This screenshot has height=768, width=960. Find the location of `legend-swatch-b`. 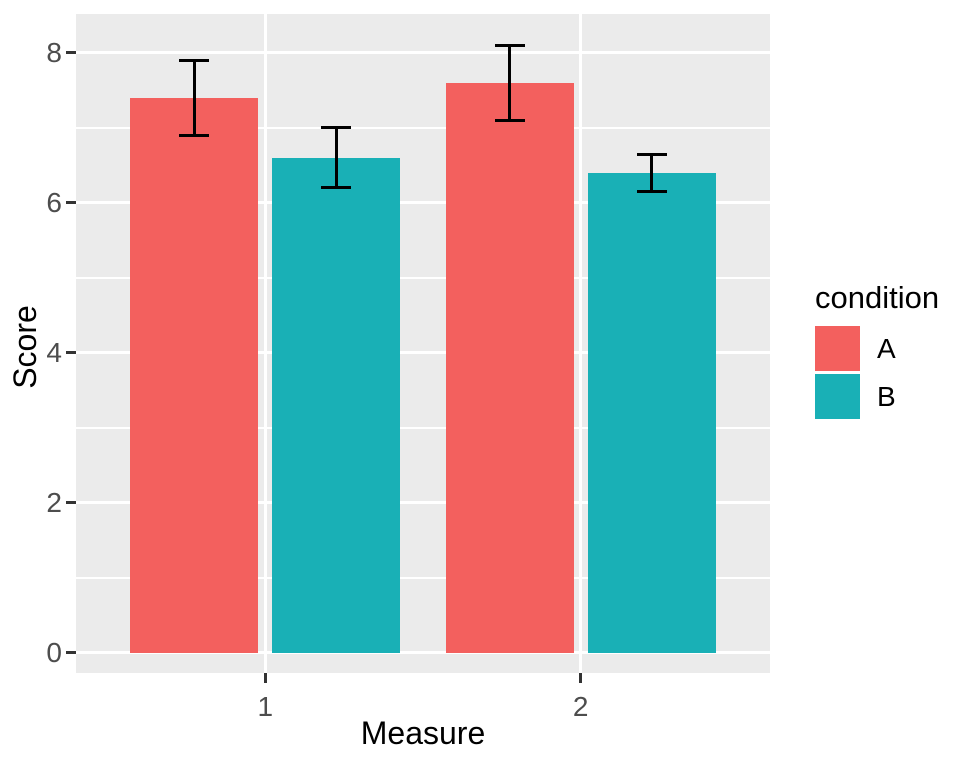

legend-swatch-b is located at coordinates (837, 396).